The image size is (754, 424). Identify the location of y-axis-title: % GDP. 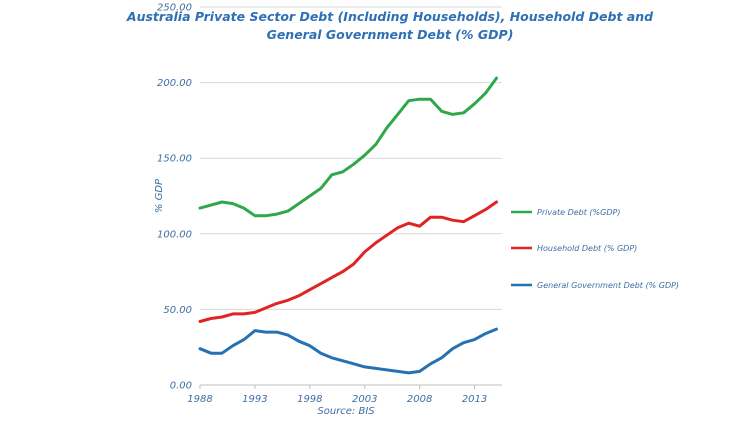
(159, 195).